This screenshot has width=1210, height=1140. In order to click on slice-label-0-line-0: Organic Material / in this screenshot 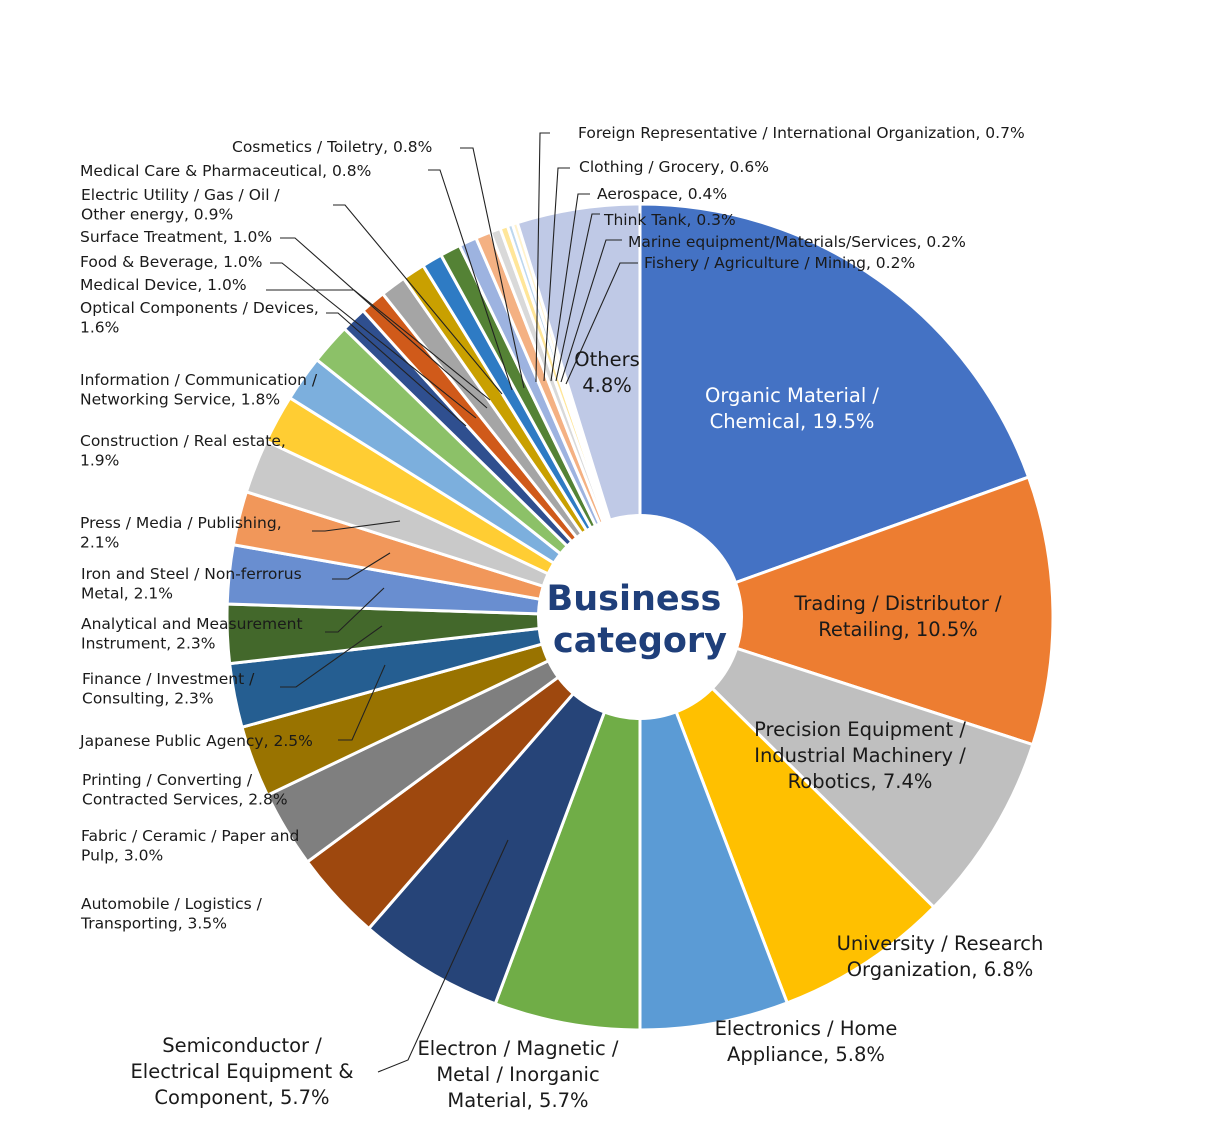, I will do `click(792, 395)`.